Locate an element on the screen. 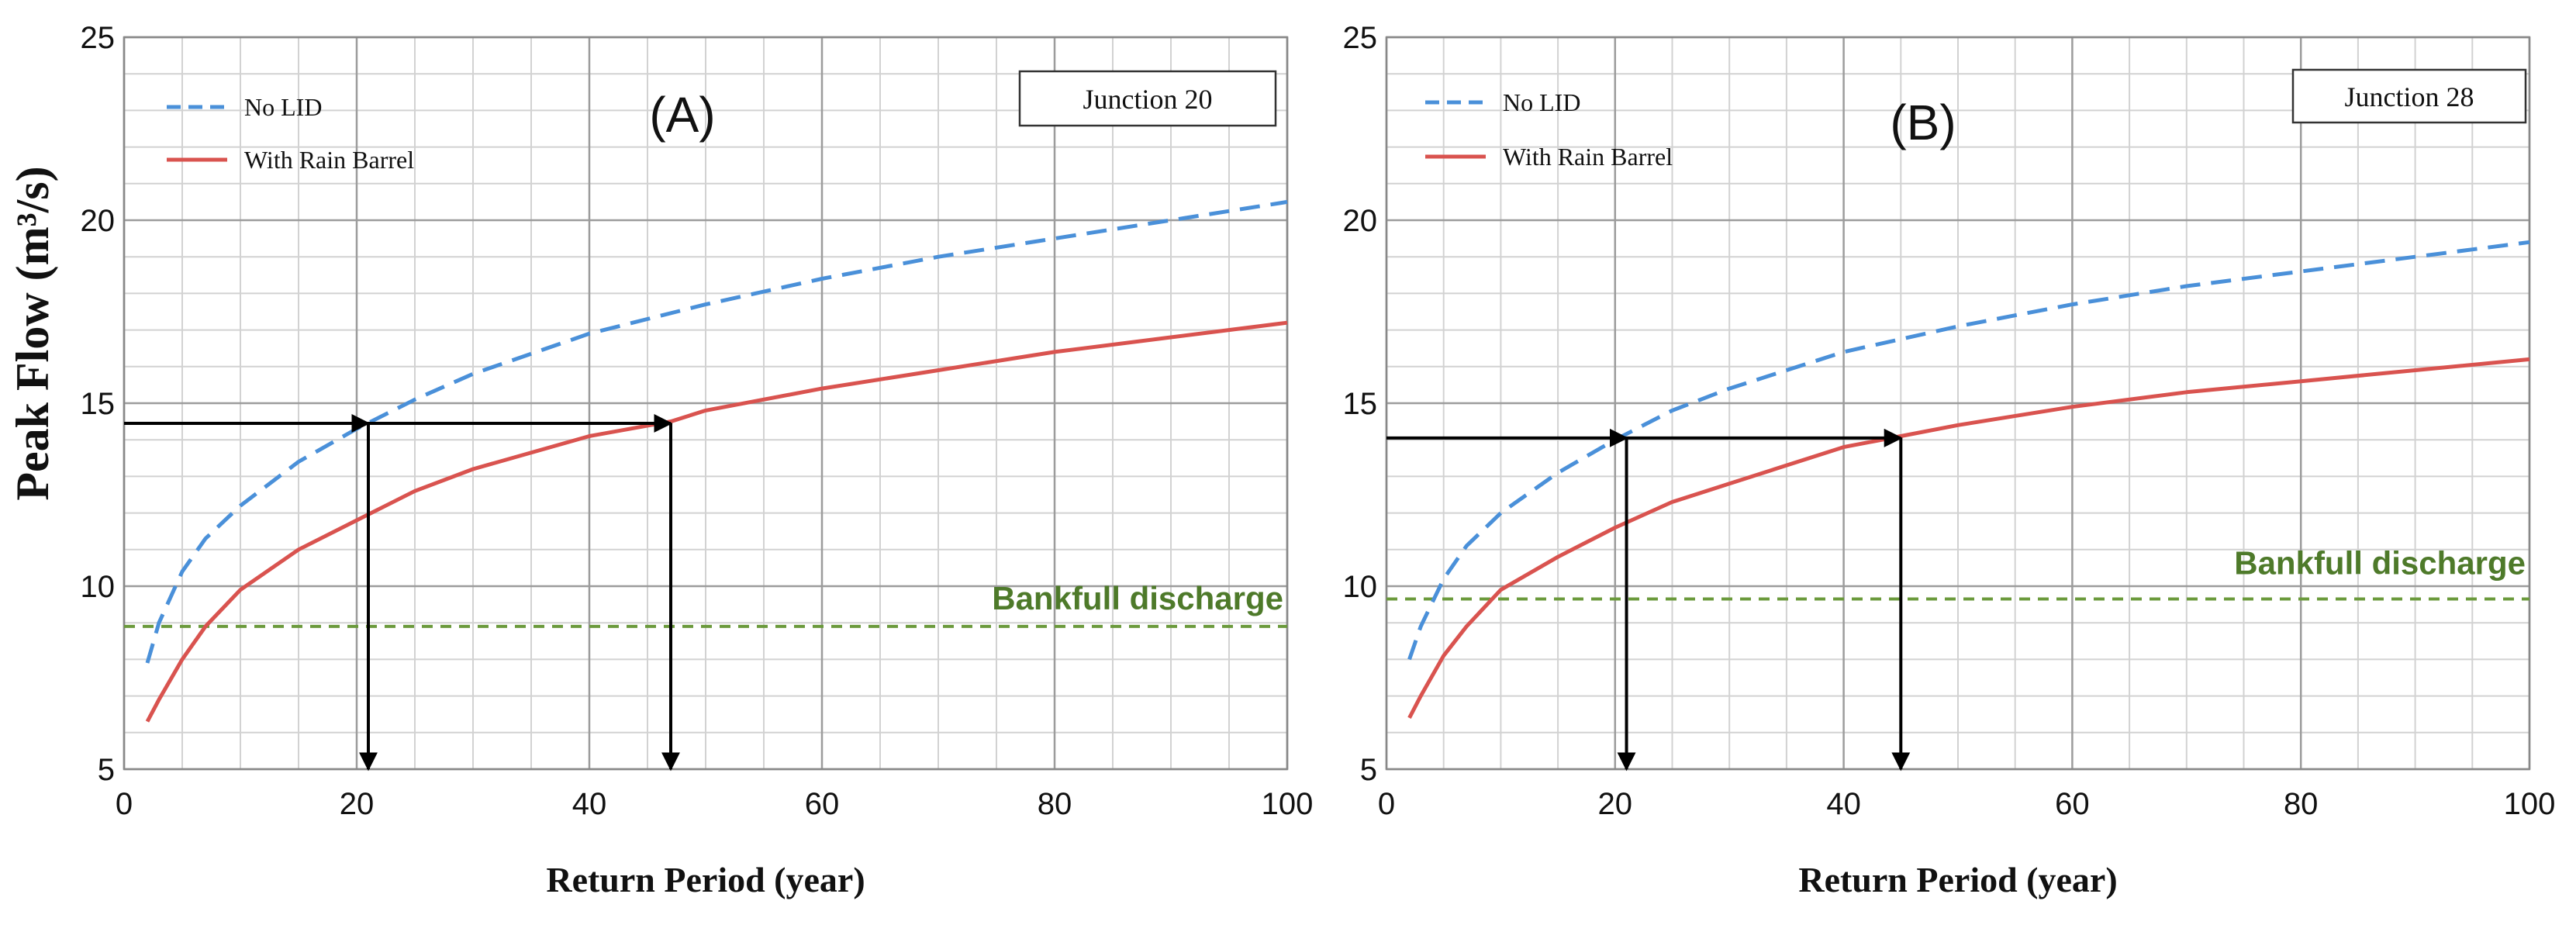  junction-label: Junction 28 is located at coordinates (2409, 96).